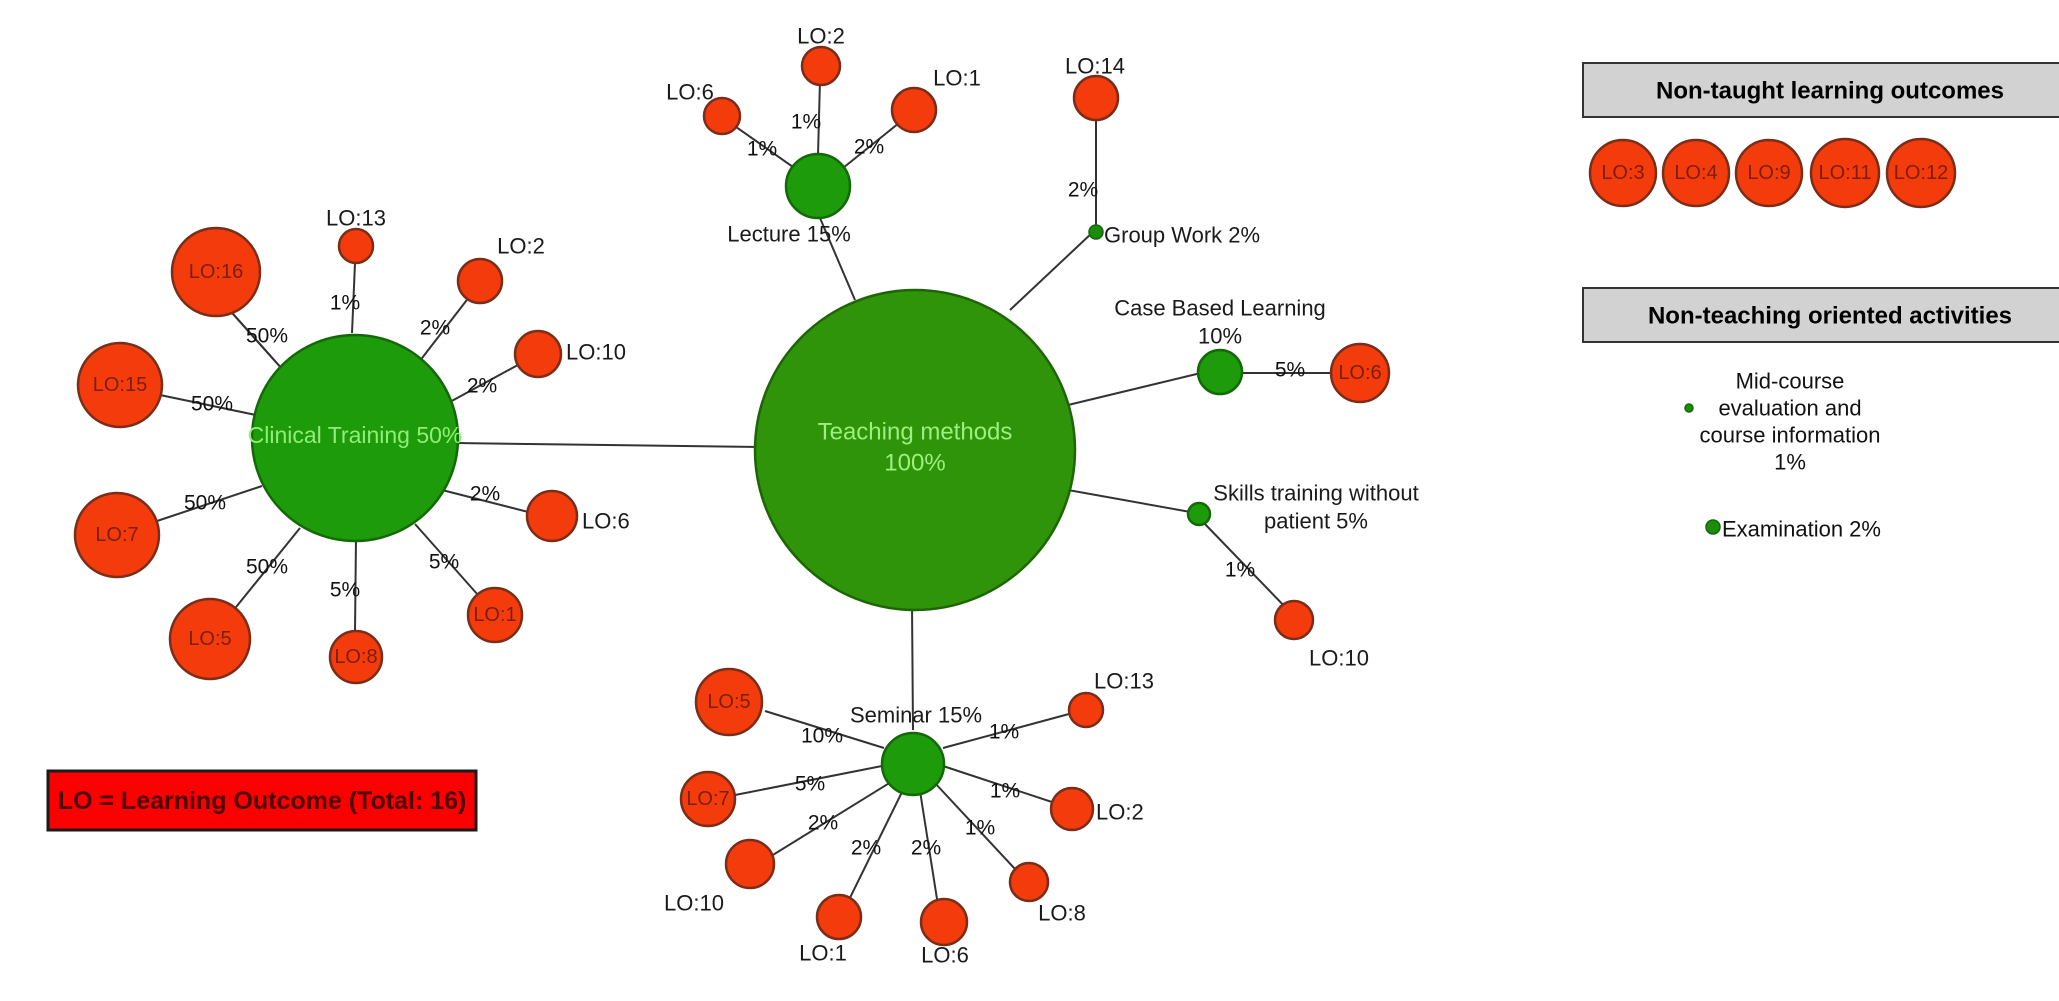 The image size is (2059, 1001). I want to click on lecture-lo1-circle, so click(914, 110).